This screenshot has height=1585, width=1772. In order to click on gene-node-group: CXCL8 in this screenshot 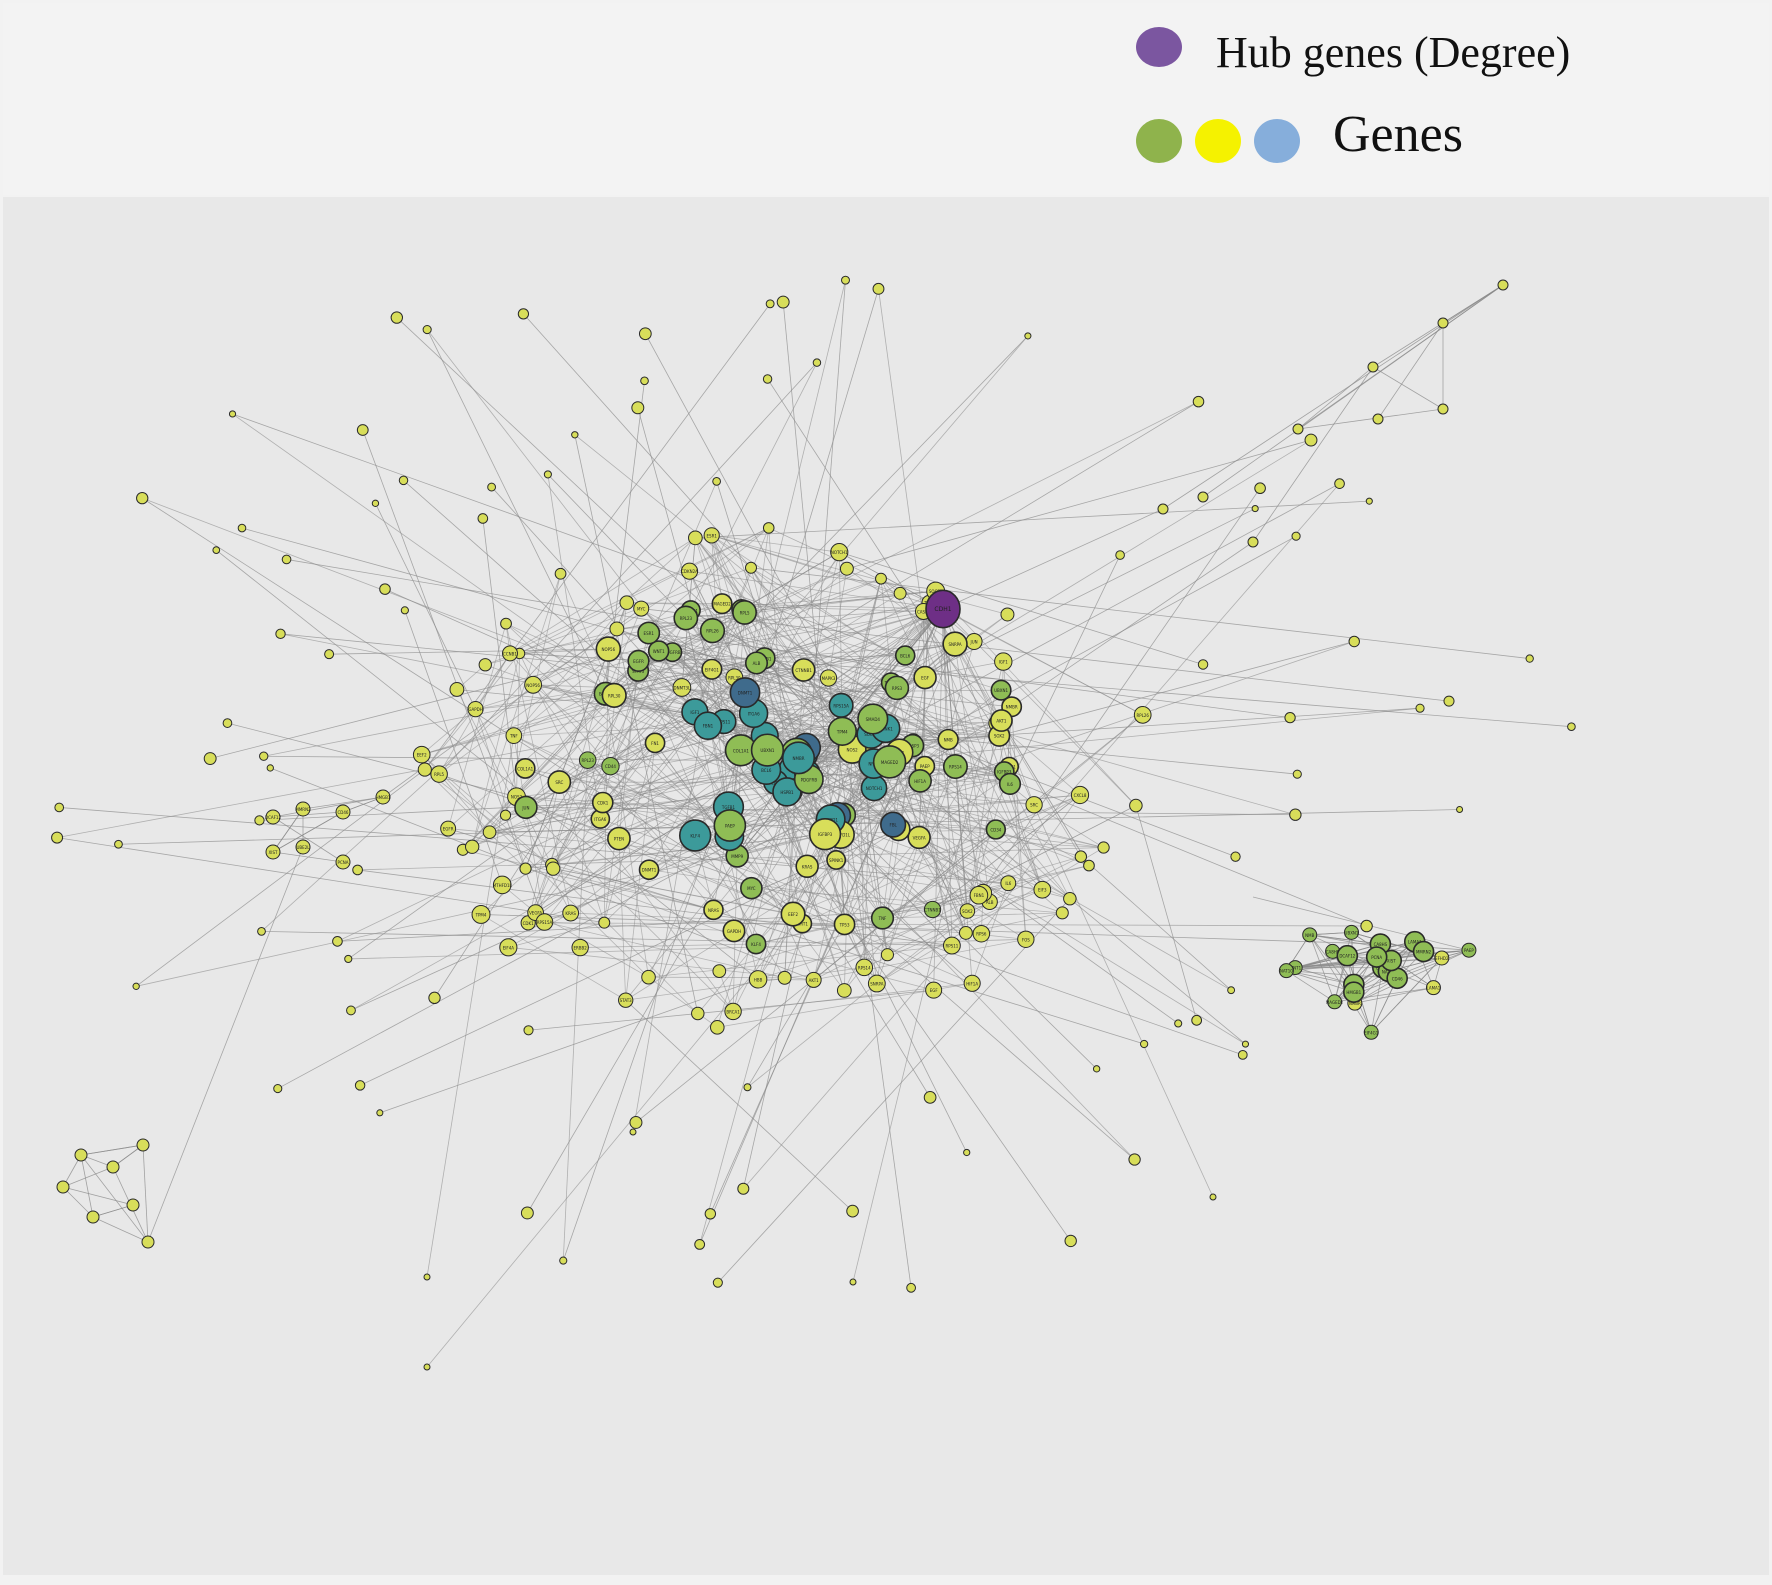, I will do `click(1080, 795)`.